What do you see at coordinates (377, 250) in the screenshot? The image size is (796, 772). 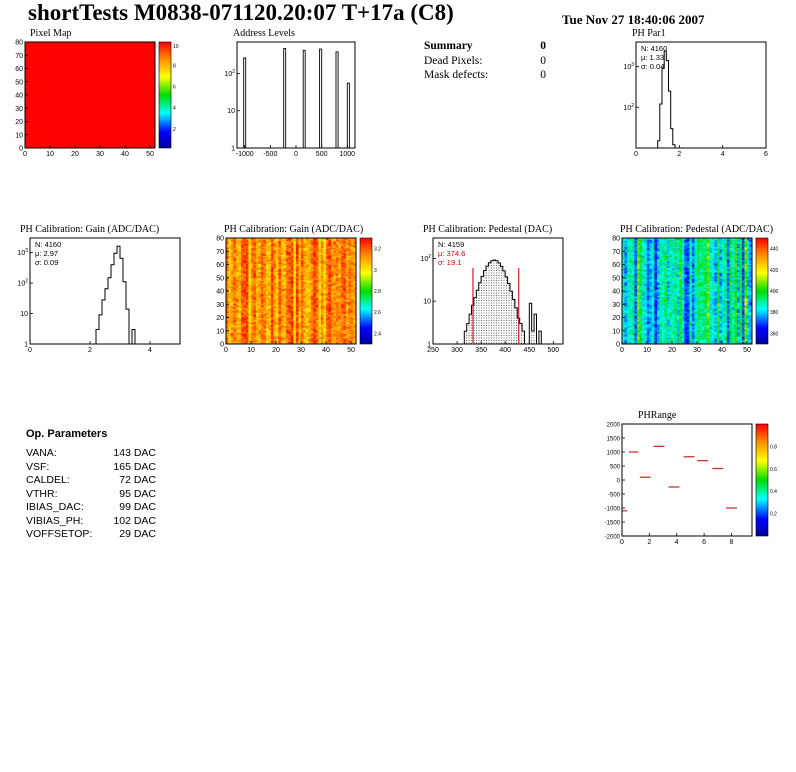 I see `svg-text: 3.2` at bounding box center [377, 250].